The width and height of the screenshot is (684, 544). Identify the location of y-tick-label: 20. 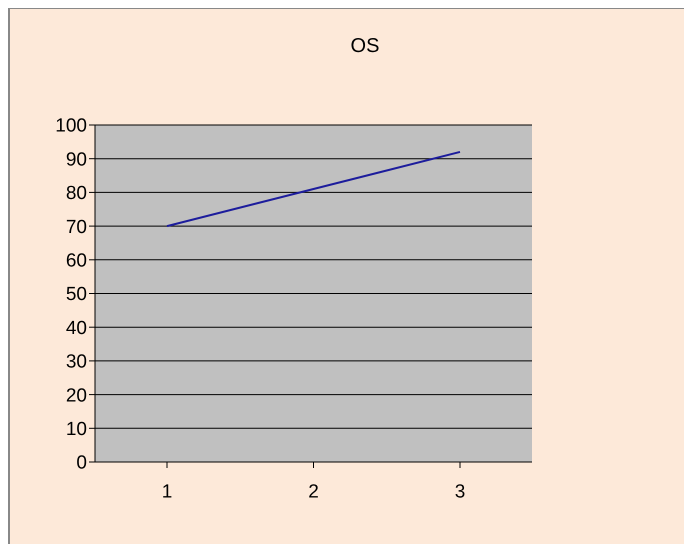
(76, 395).